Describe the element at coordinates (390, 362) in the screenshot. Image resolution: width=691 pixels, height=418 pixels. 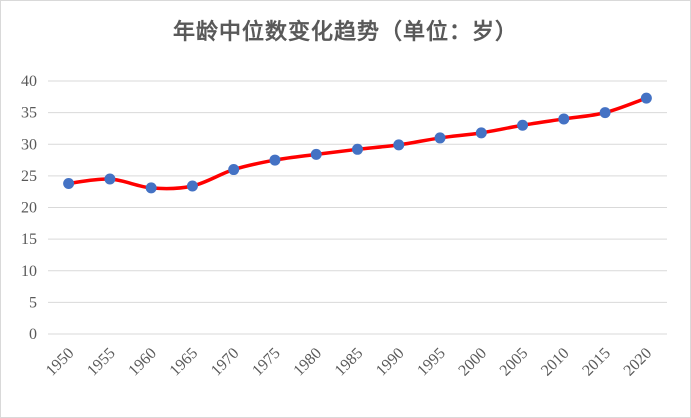
I see `x-tick-label: 1990` at that location.